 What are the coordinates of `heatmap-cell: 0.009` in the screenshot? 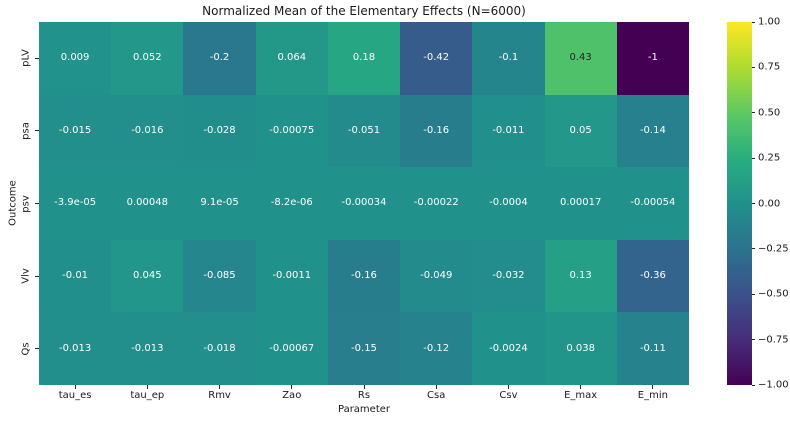 It's located at (75, 58).